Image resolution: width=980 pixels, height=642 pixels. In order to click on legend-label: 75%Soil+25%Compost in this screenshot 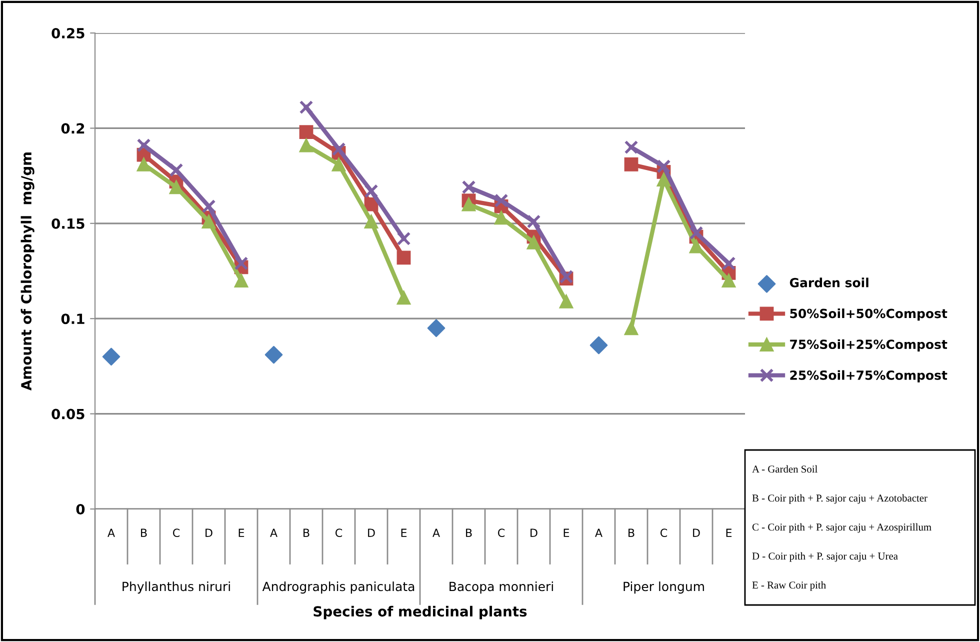, I will do `click(869, 345)`.